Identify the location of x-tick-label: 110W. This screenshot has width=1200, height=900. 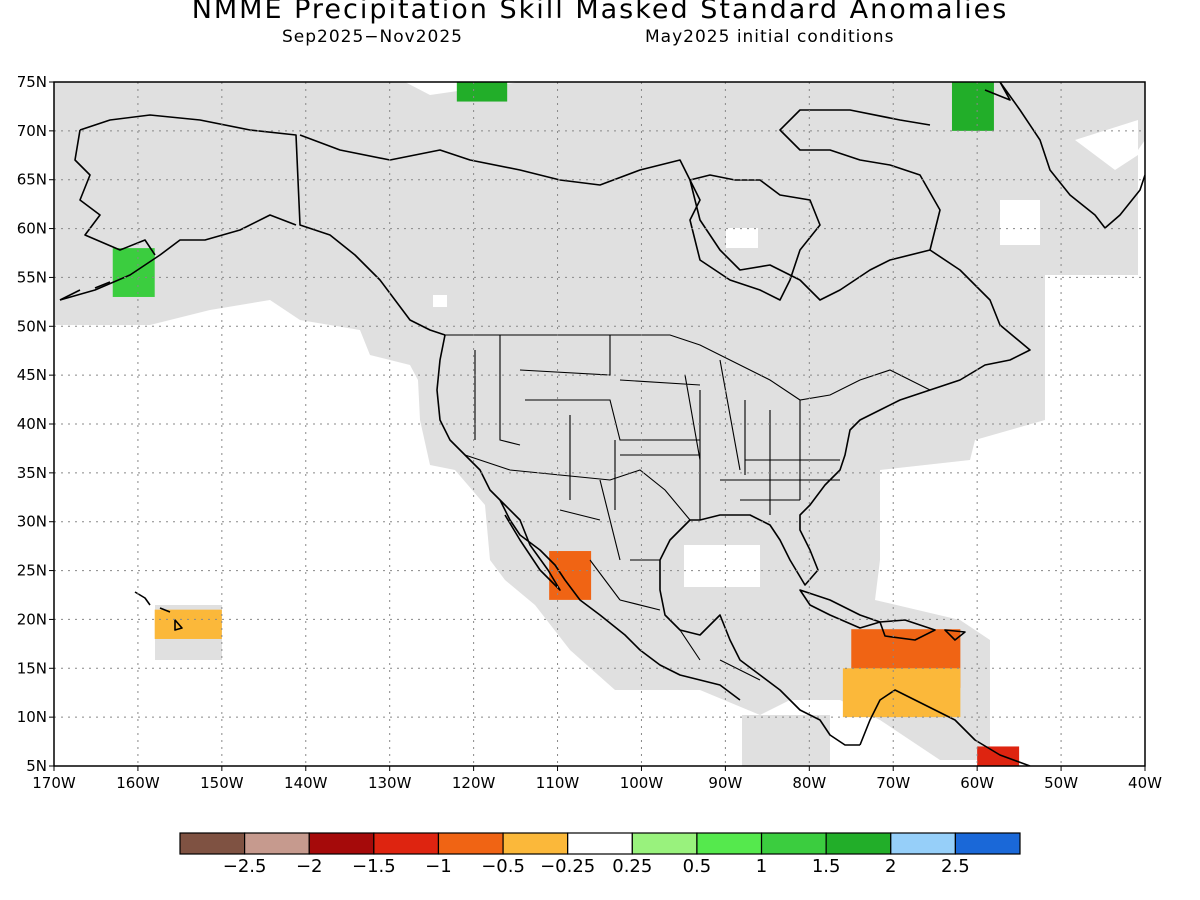
(558, 783).